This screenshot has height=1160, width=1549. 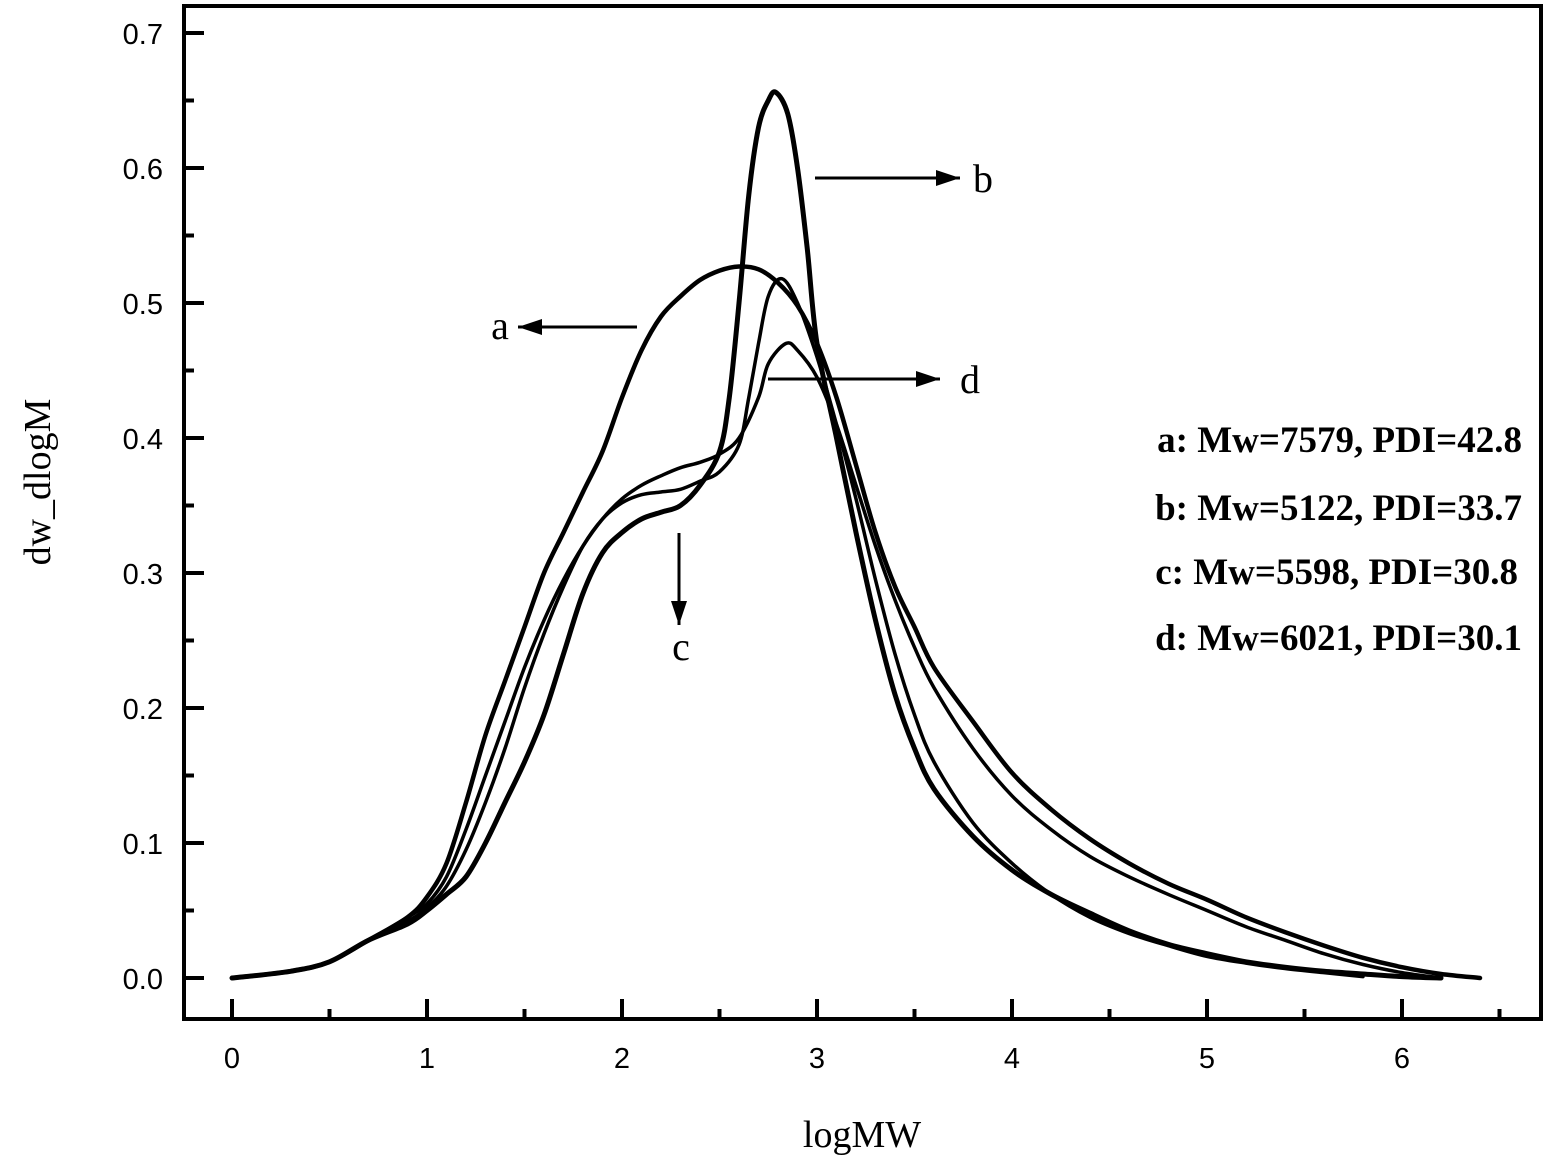 I want to click on y-axis-title: dw_dlogM, so click(x=38, y=482).